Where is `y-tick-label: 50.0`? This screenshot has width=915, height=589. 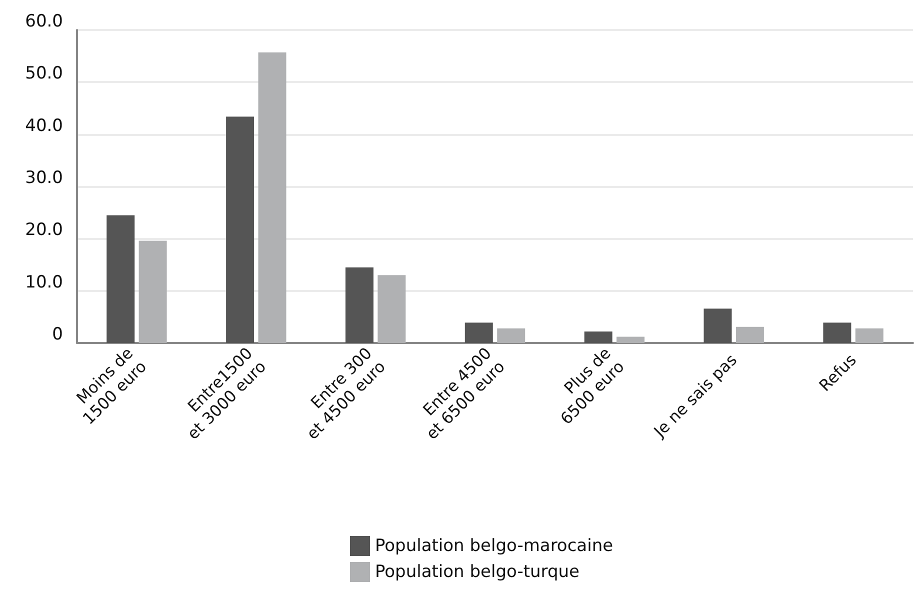
y-tick-label: 50.0 is located at coordinates (44, 74).